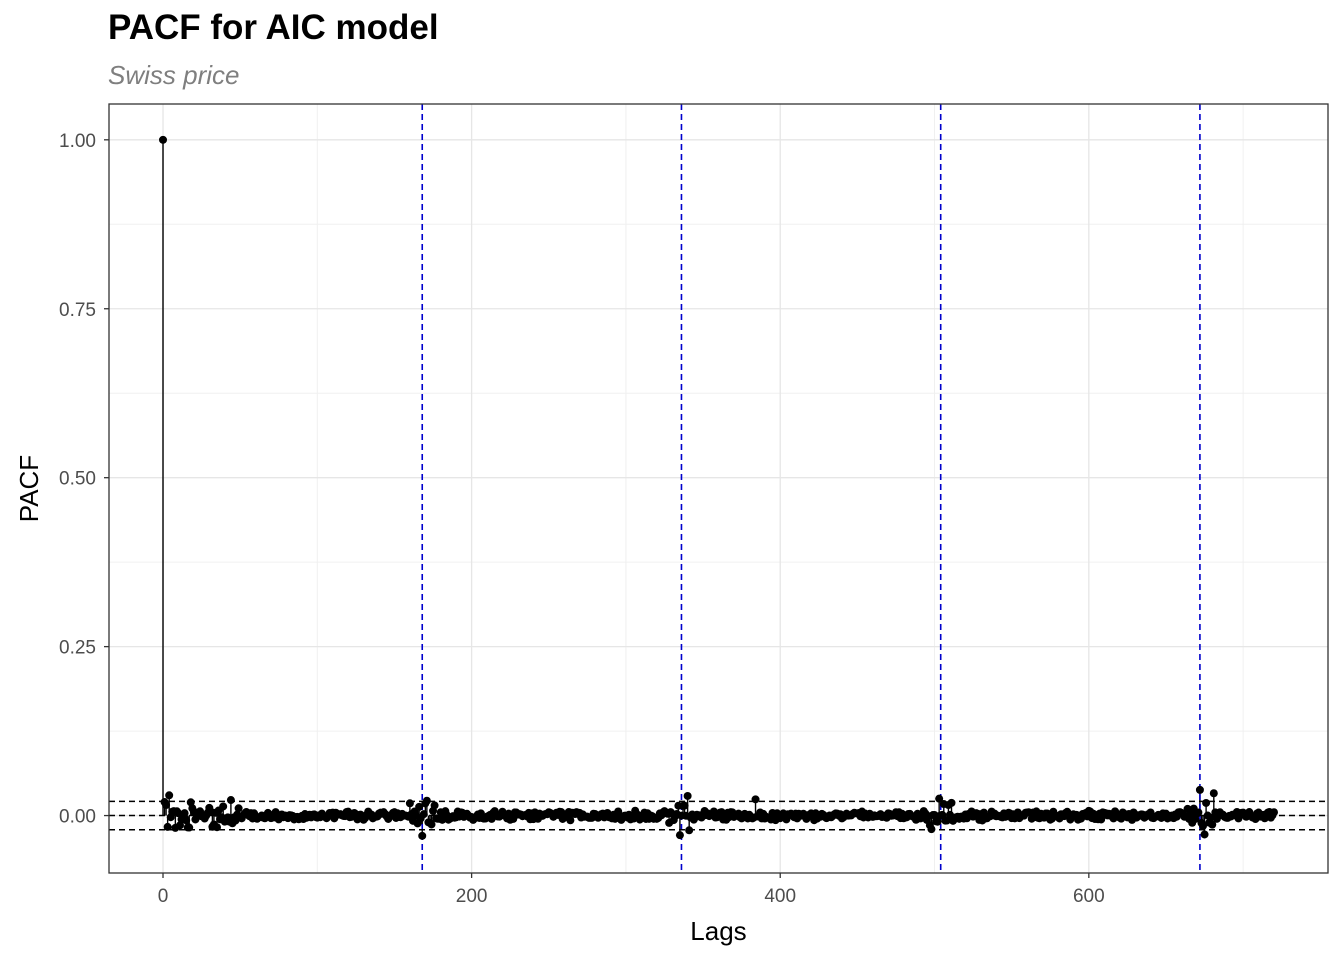 This screenshot has width=1344, height=960. I want to click on y-tick-label: 0.25, so click(77, 648).